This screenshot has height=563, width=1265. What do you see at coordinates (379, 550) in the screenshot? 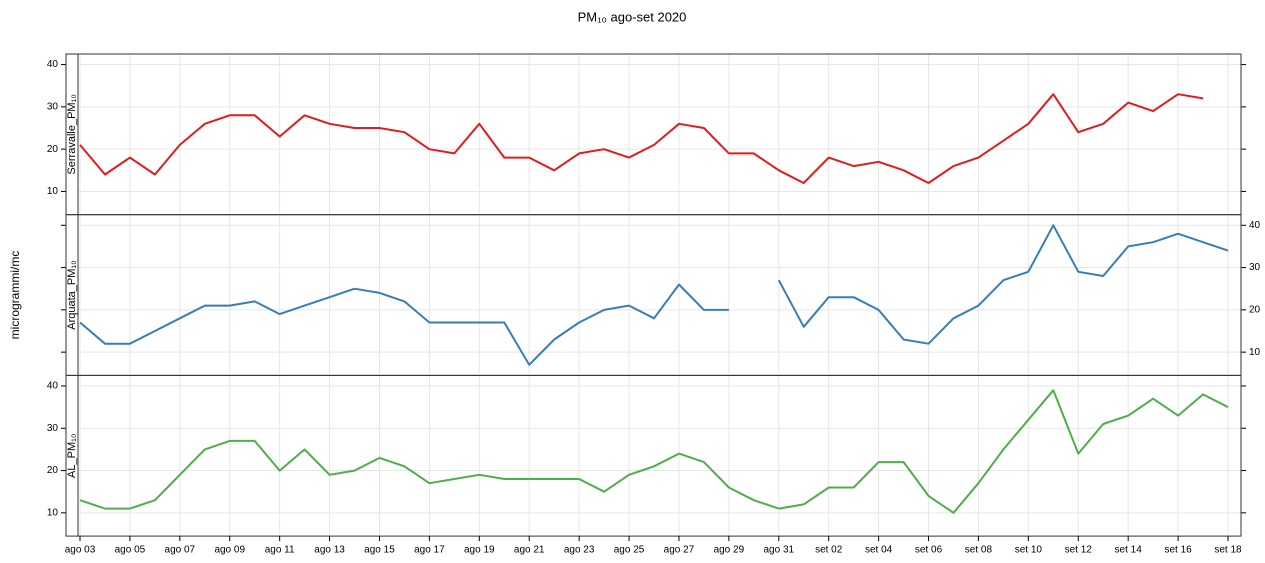
I see `x-tick-label: ago 15` at bounding box center [379, 550].